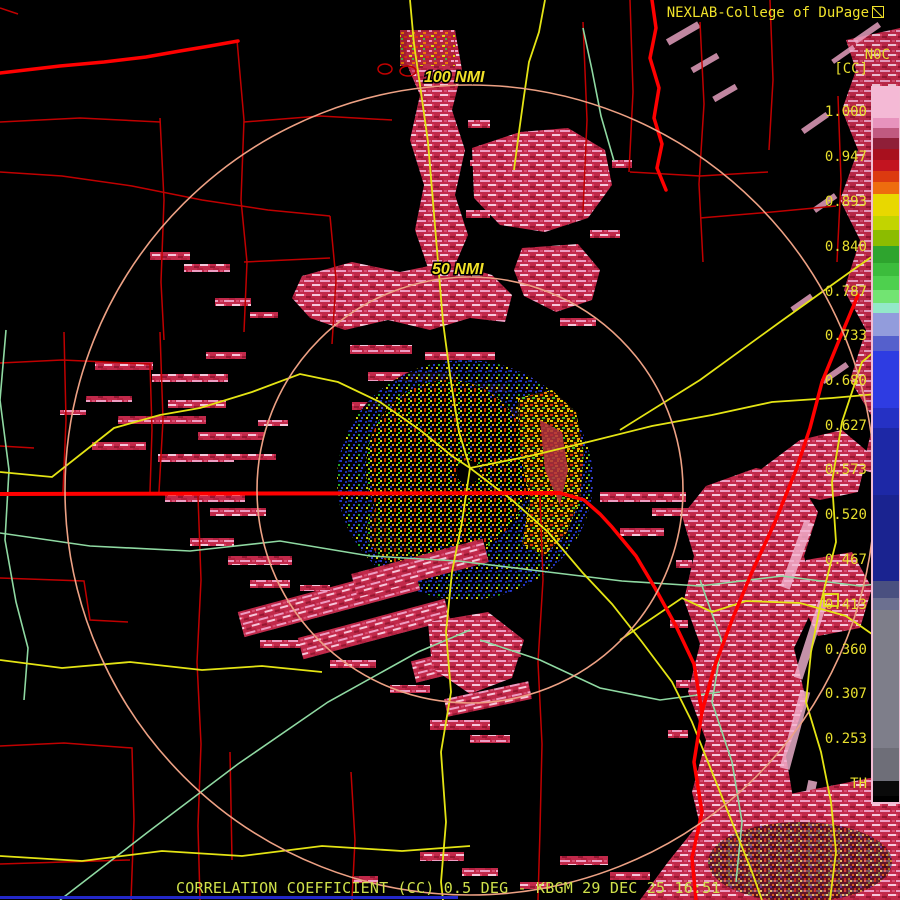  I want to click on colorbar-tick-label: 0.307, so click(845, 694).